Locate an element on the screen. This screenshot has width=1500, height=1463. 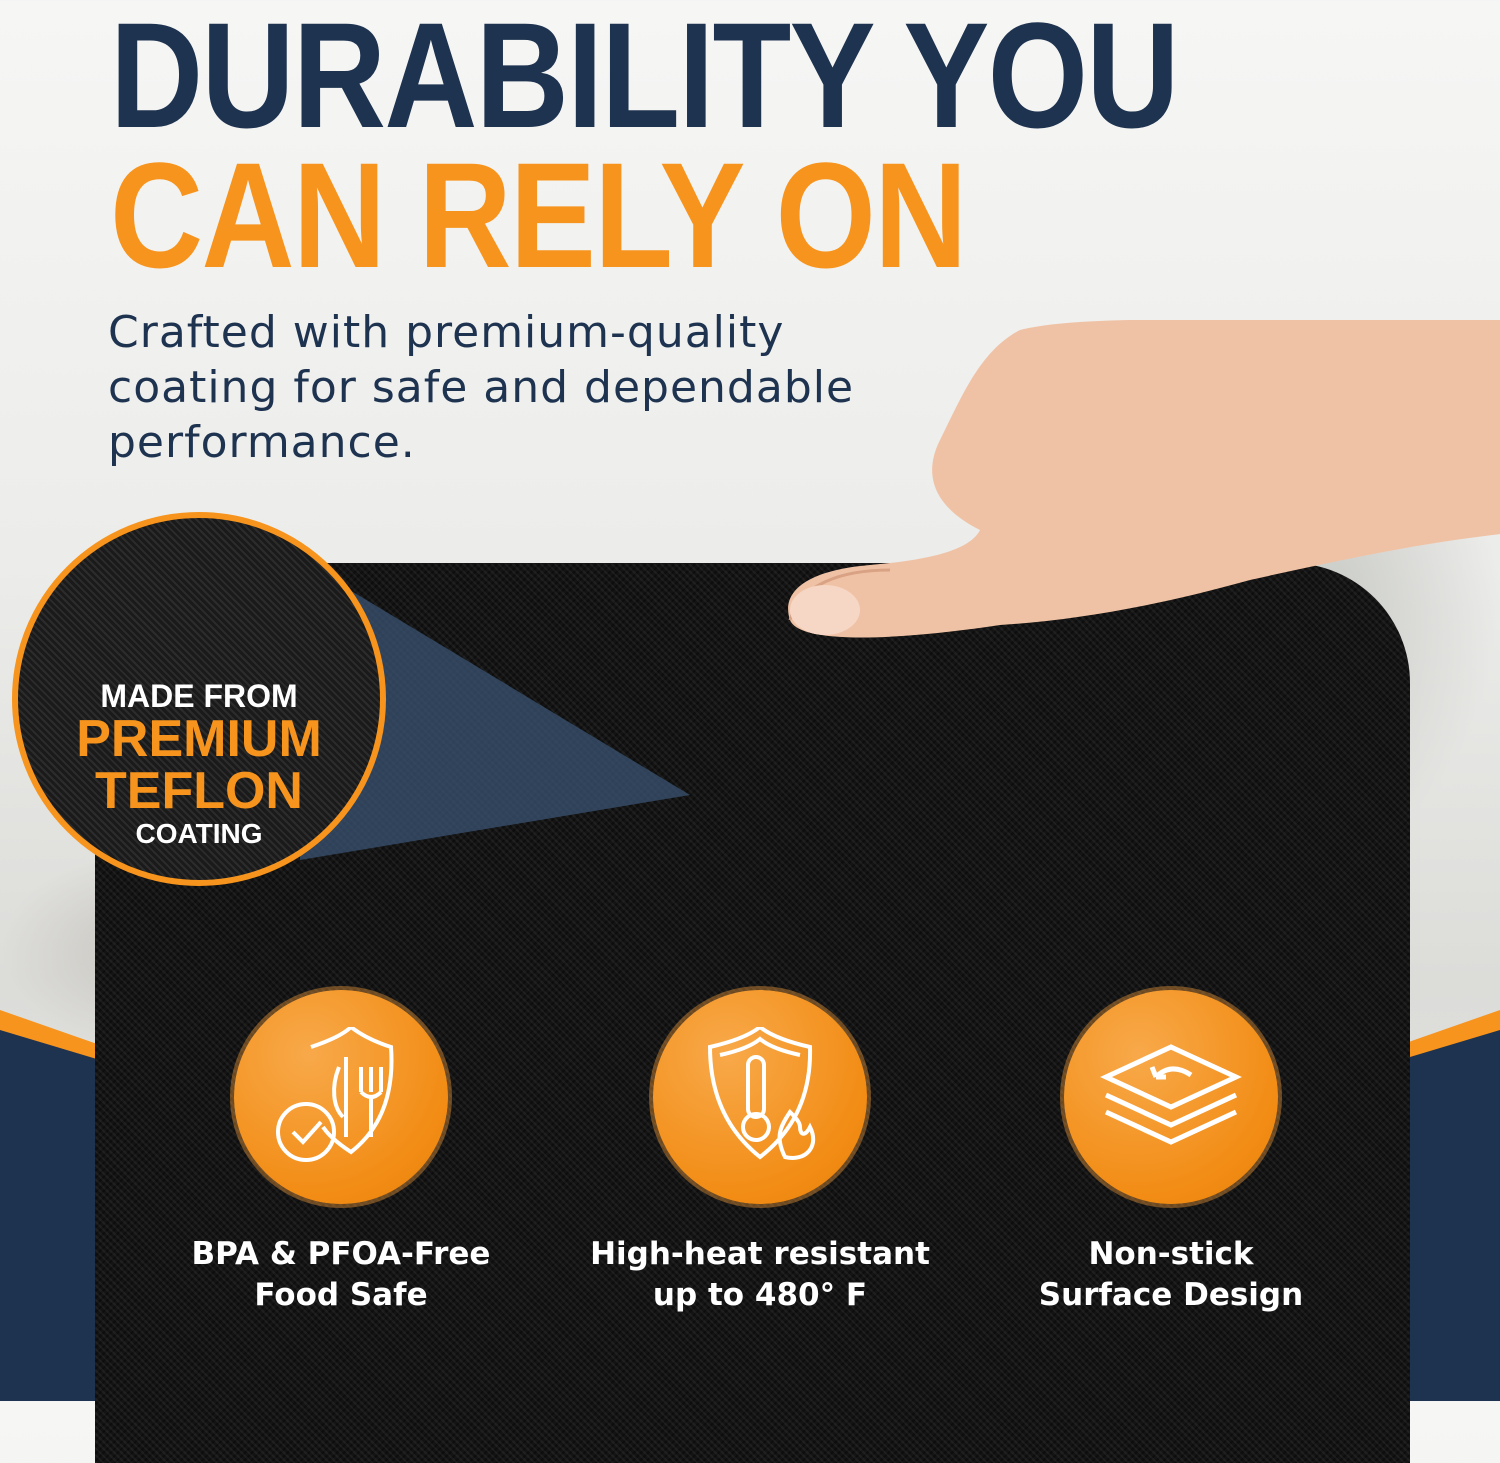
feature-label-line1: BPA & PFOA-Free is located at coordinates (341, 1254).